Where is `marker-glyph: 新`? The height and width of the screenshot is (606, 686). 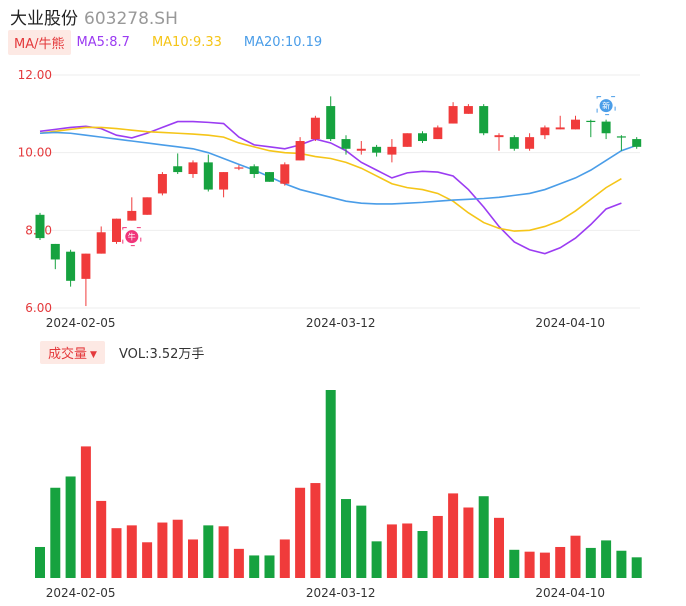
marker-glyph: 新 is located at coordinates (606, 106).